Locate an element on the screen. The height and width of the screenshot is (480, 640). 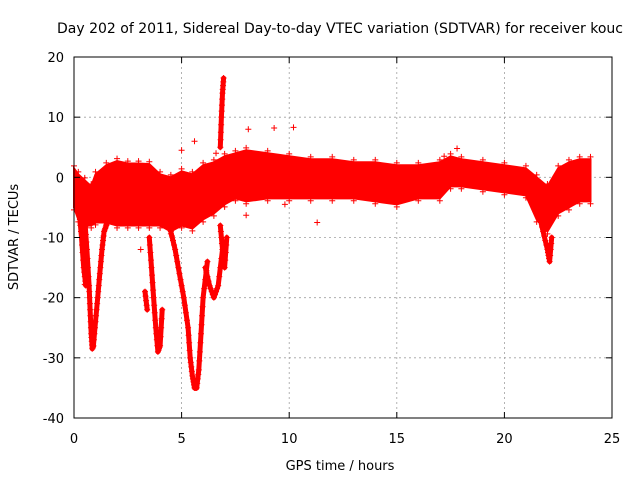
x-tick-label: 0 is located at coordinates (74, 439).